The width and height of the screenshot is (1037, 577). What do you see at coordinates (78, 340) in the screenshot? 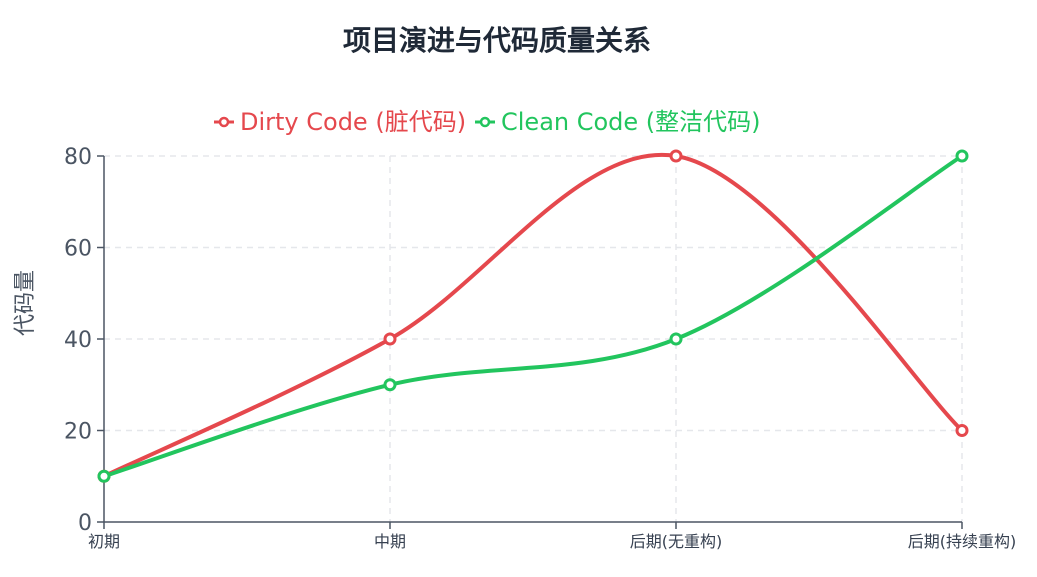
I see `y-tick-label-2: 40` at bounding box center [78, 340].